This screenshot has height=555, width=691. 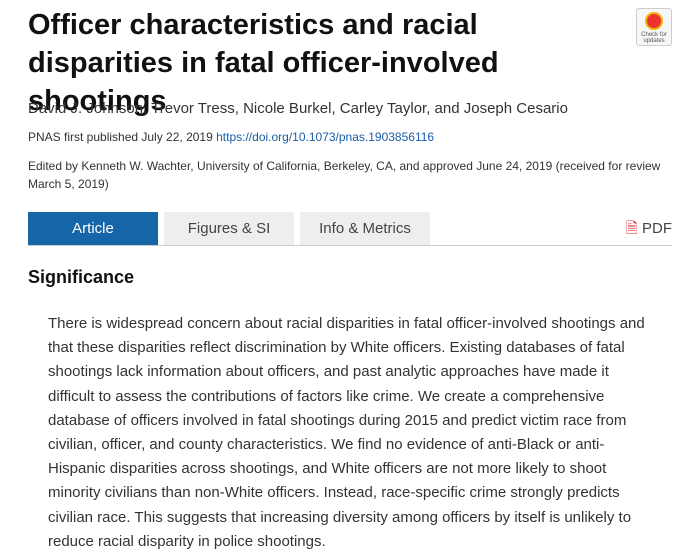 I want to click on tab: Figures & SI, so click(x=229, y=228).